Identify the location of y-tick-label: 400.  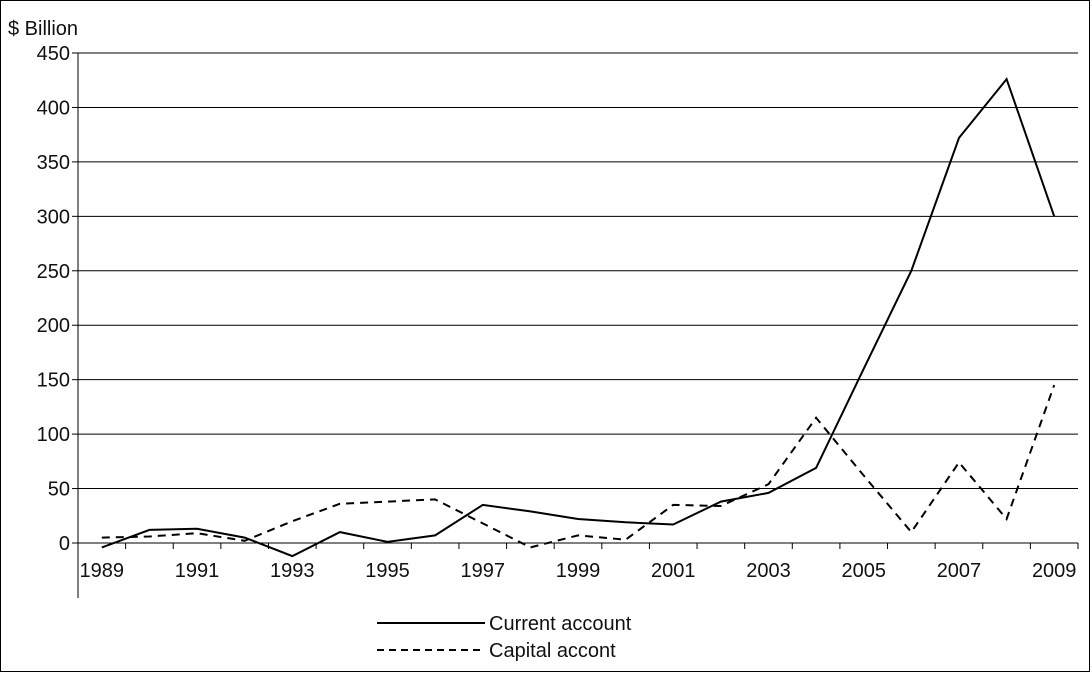
(53, 108).